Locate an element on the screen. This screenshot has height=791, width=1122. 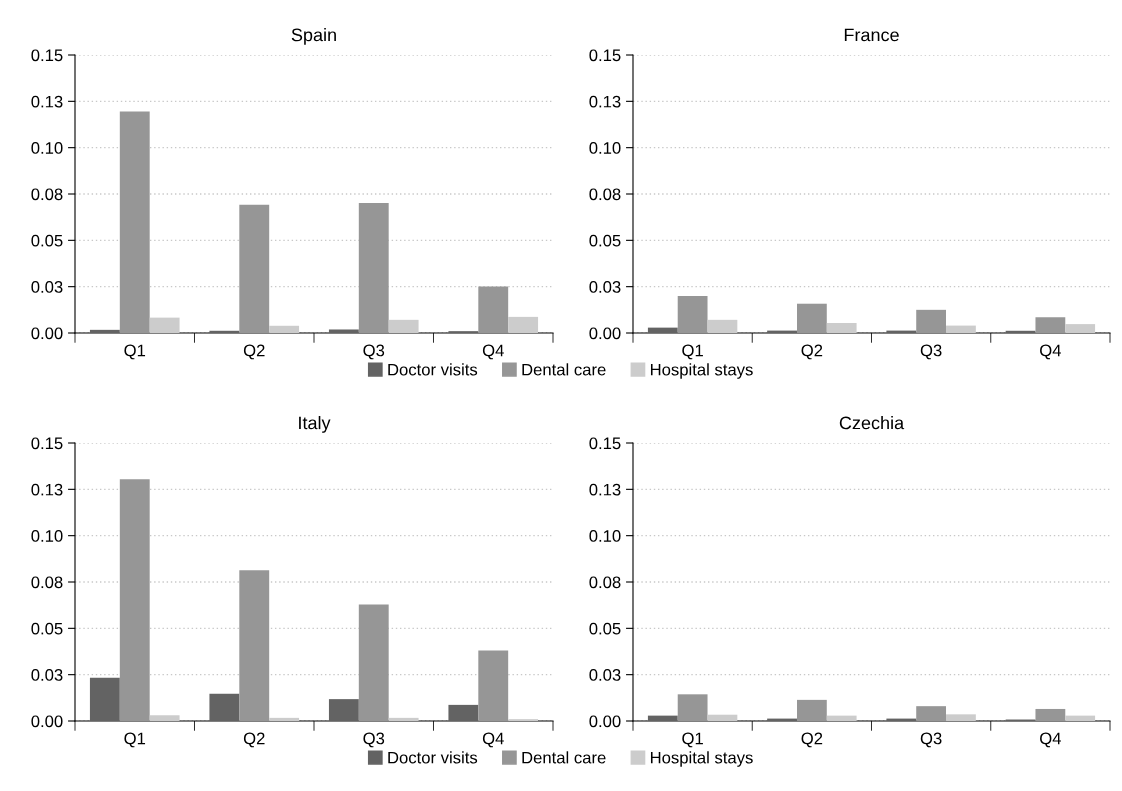
chart-title: Spain is located at coordinates (313, 36).